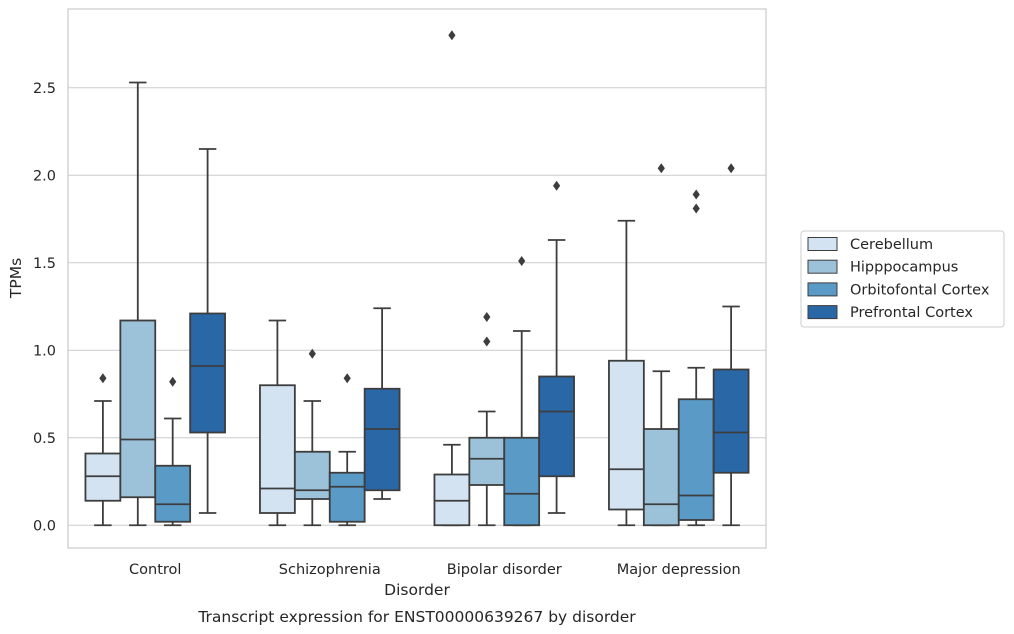 The width and height of the screenshot is (1014, 634). What do you see at coordinates (16, 278) in the screenshot?
I see `y-axis-label: TPMs` at bounding box center [16, 278].